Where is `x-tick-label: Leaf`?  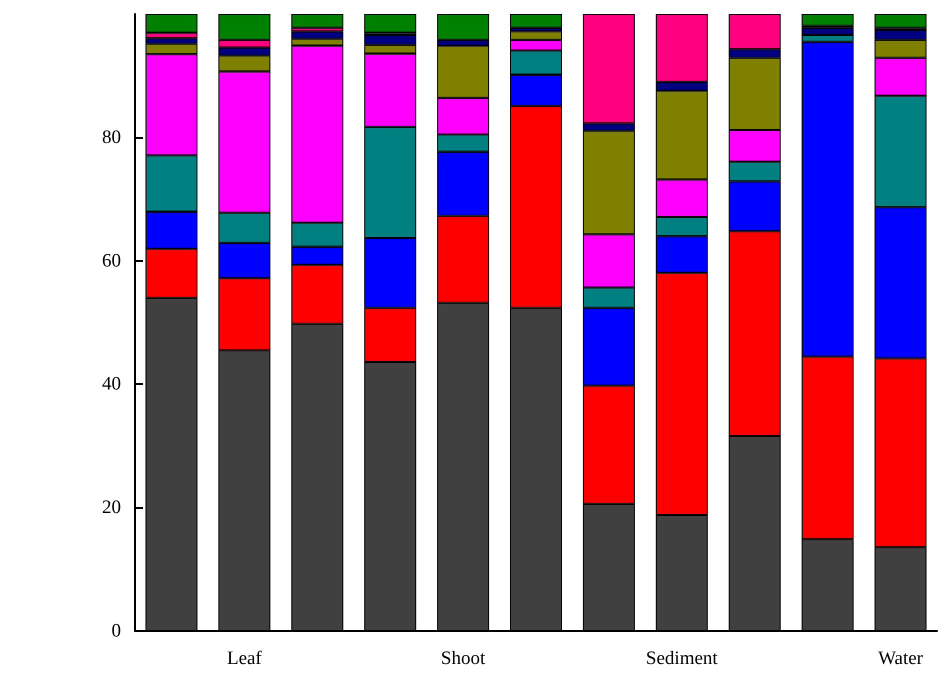 x-tick-label: Leaf is located at coordinates (244, 658).